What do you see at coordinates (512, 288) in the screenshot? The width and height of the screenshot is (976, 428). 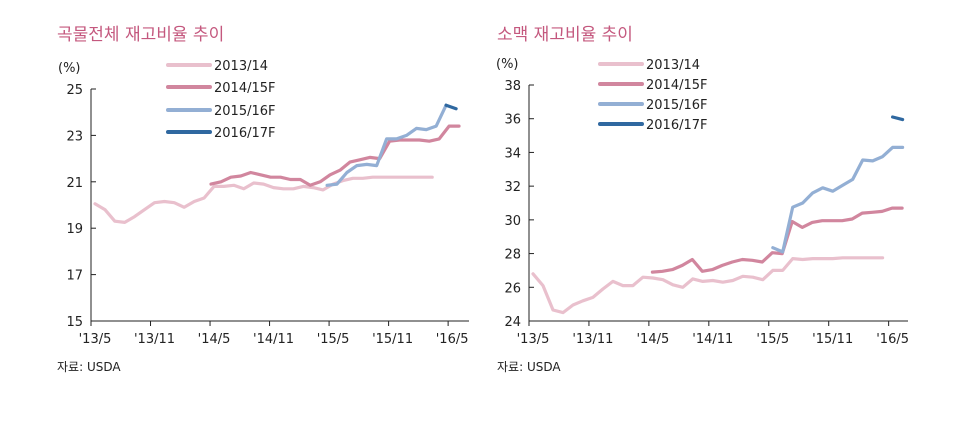 I see `y-tick-label: 26` at bounding box center [512, 288].